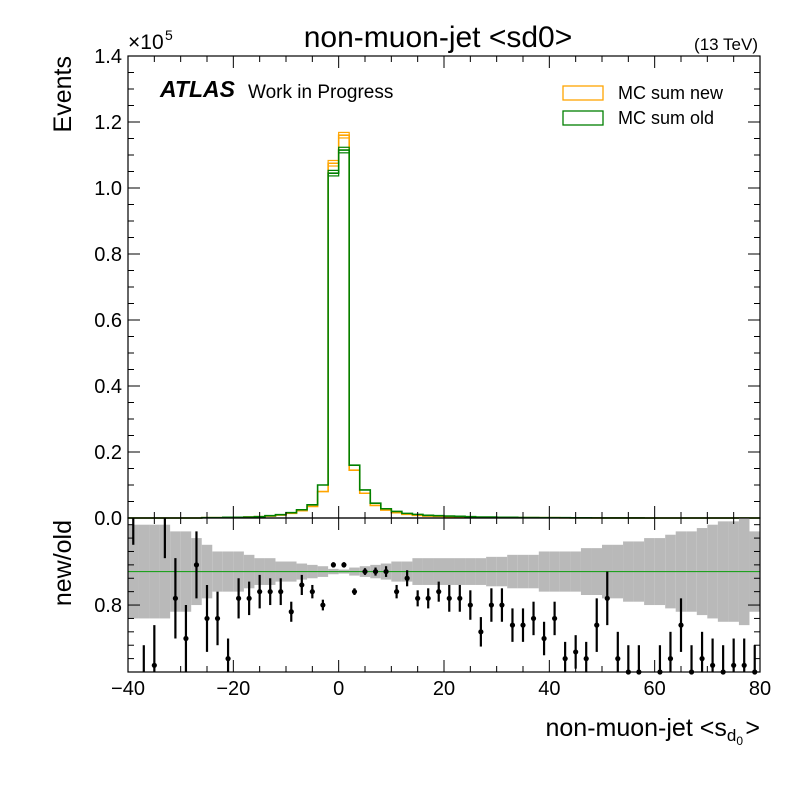 This screenshot has height=800, width=800. Describe the element at coordinates (108, 255) in the screenshot. I see `y-tick-label: 0.8` at that location.